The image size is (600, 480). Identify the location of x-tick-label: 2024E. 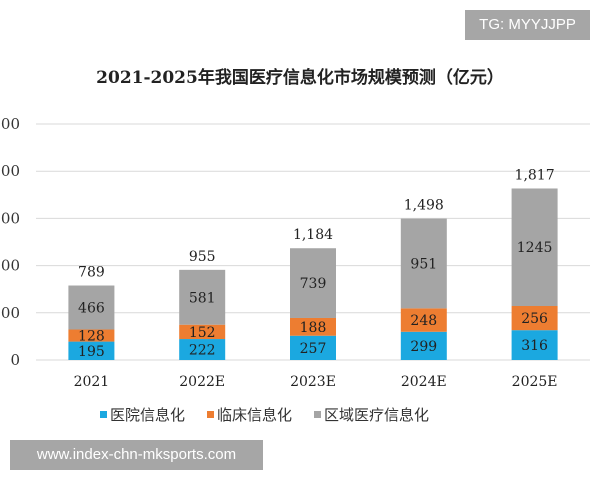
(424, 382).